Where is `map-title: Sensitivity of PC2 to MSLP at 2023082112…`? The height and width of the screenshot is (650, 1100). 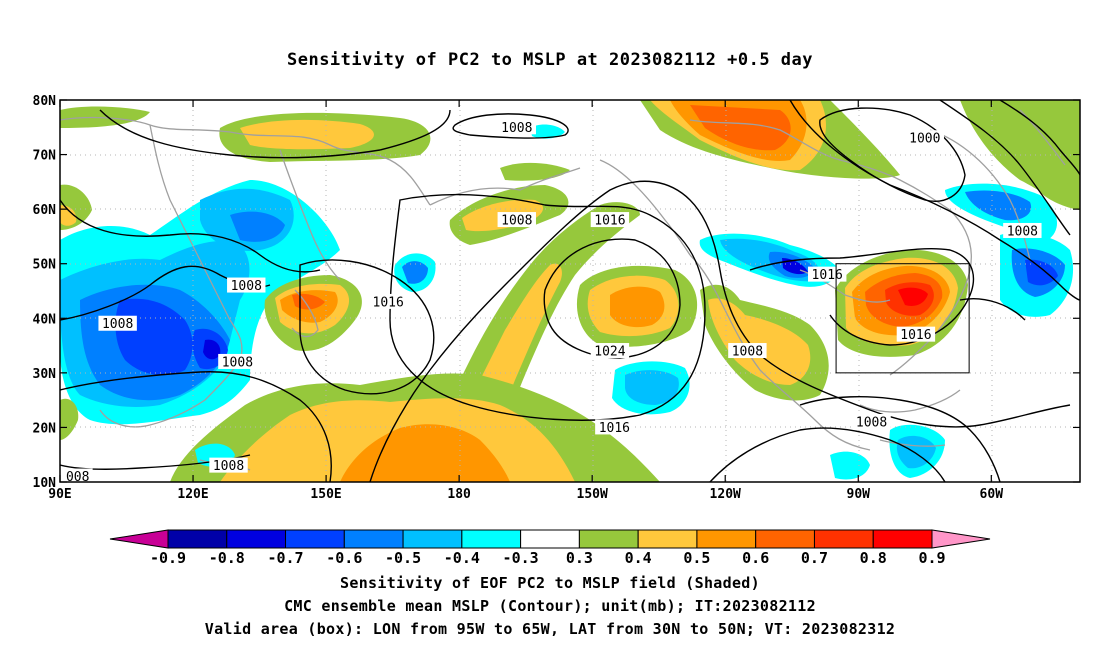
map-title: Sensitivity of PC2 to MSLP at 2023082112… is located at coordinates (549, 60).